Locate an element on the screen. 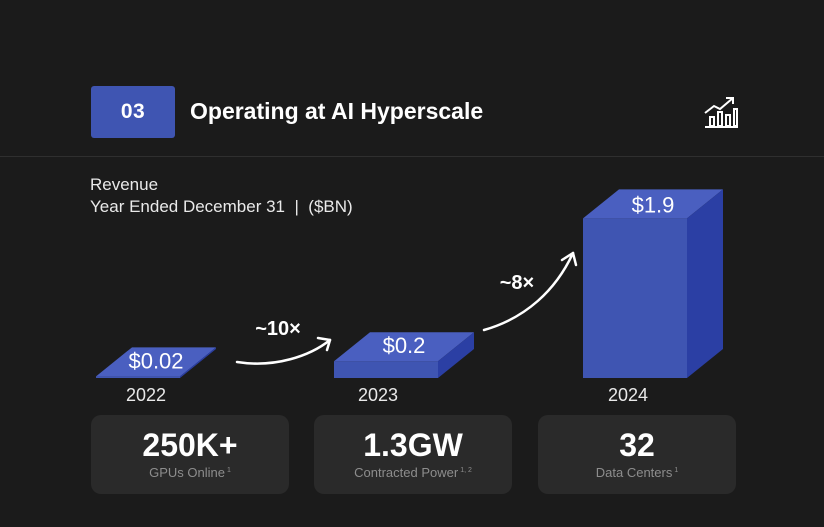 The image size is (824, 527). chart-subtitle: Revenue Year Ended December 31 | ($BN) is located at coordinates (221, 196).